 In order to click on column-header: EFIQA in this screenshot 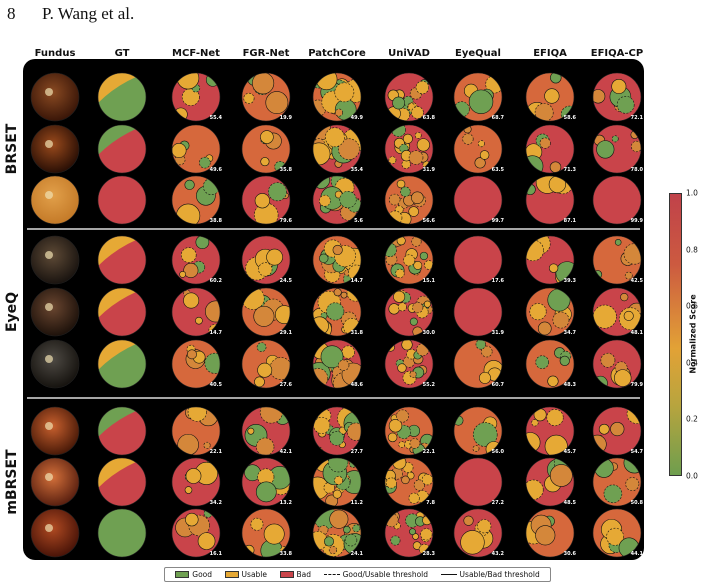, I will do `click(550, 53)`.